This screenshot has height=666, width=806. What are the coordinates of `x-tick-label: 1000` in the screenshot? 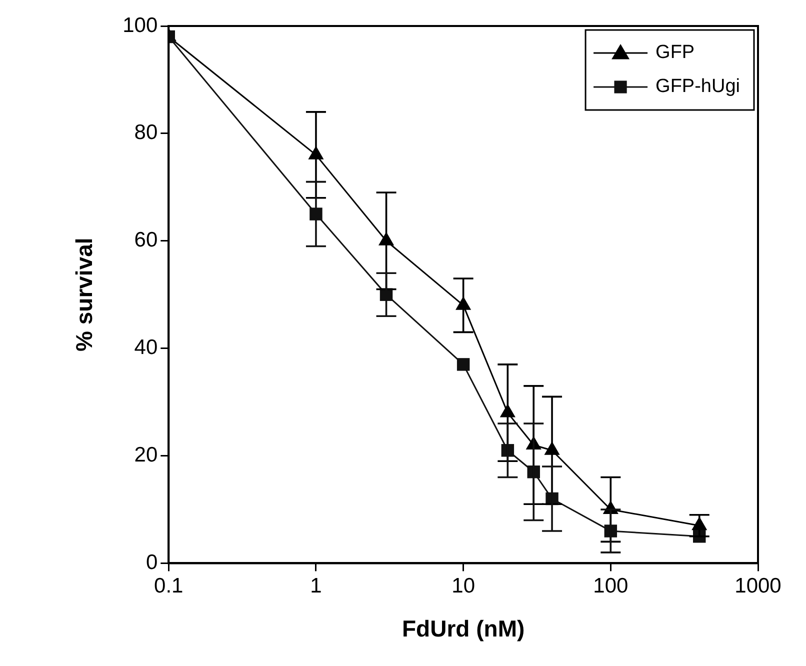 It's located at (758, 586).